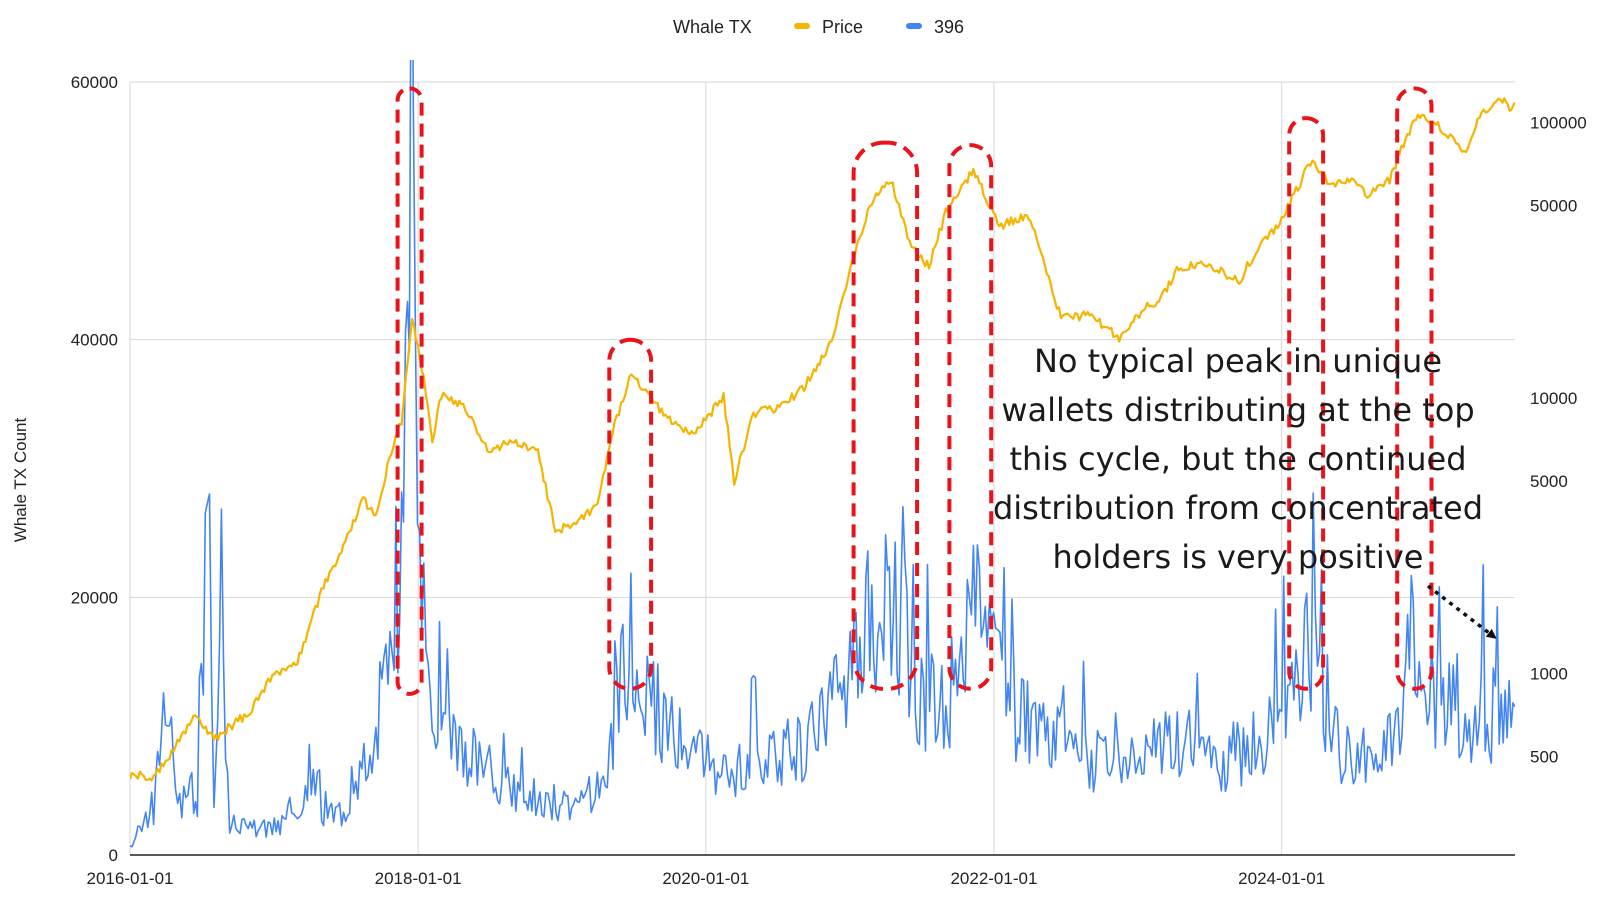 This screenshot has height=904, width=1600. What do you see at coordinates (94, 597) in the screenshot?
I see `y-left-tick-label: 20000` at bounding box center [94, 597].